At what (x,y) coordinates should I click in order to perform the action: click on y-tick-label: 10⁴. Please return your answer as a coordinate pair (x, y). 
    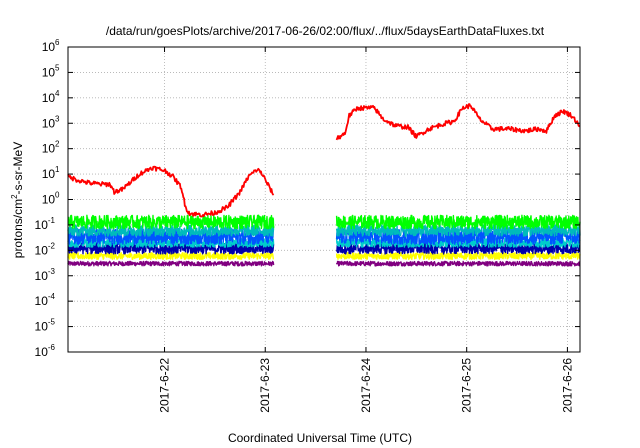
    Looking at the image, I should click on (51, 97).